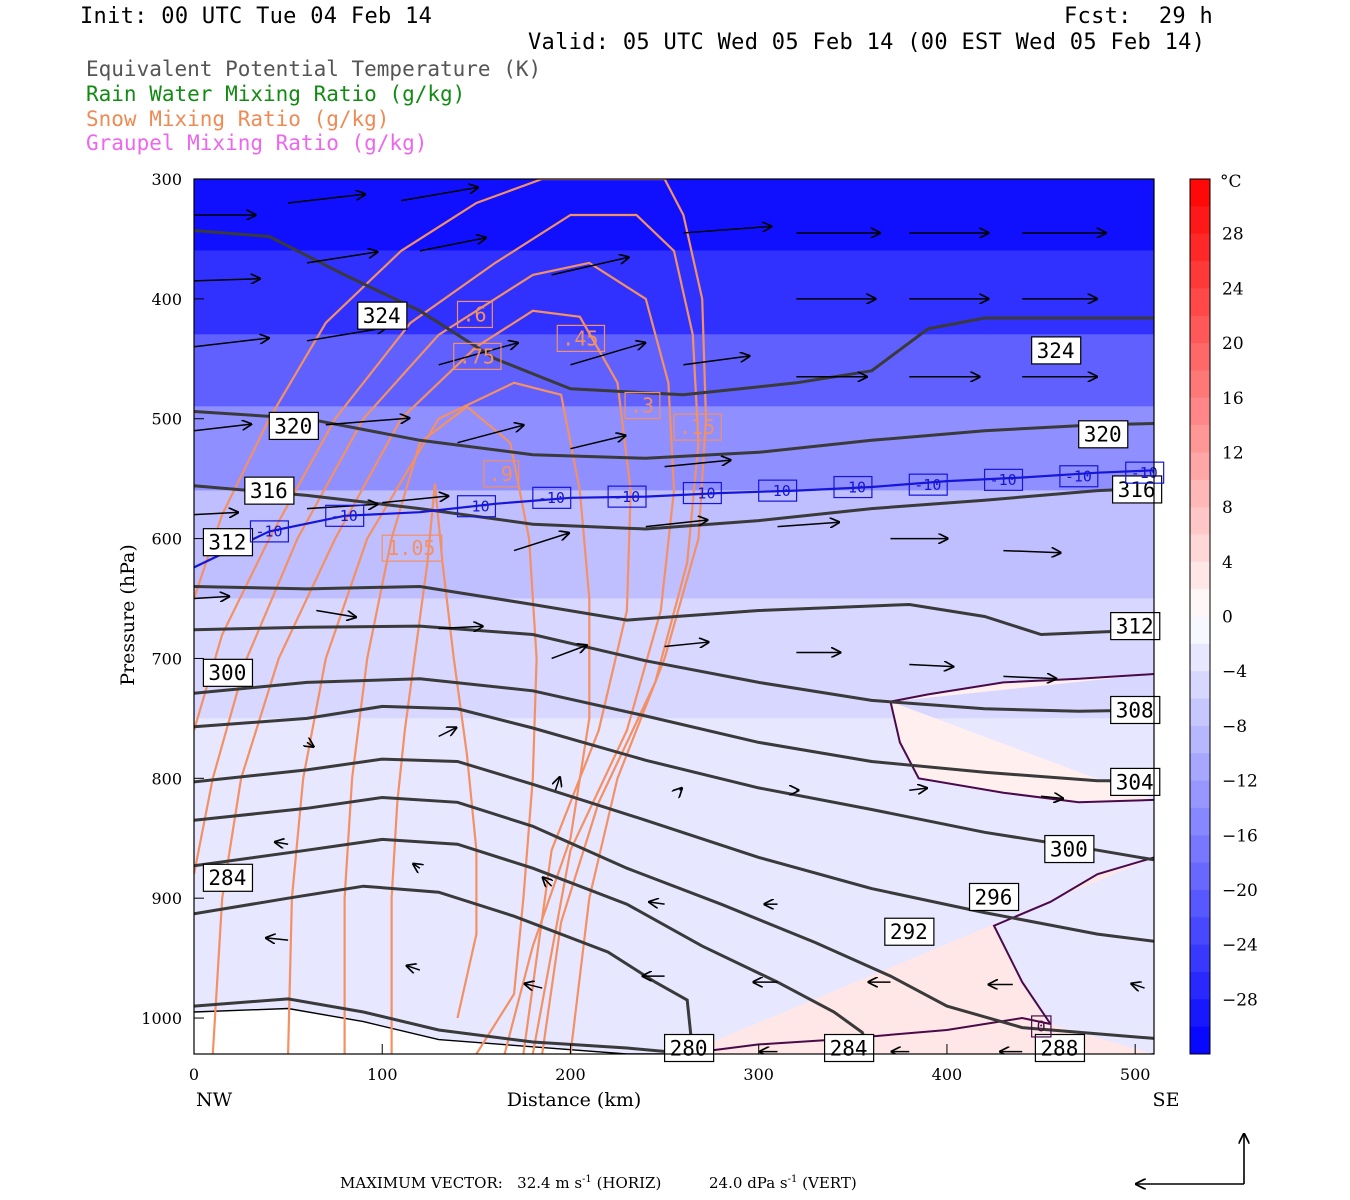  What do you see at coordinates (166, 898) in the screenshot?
I see `y-tick-label: 900` at bounding box center [166, 898].